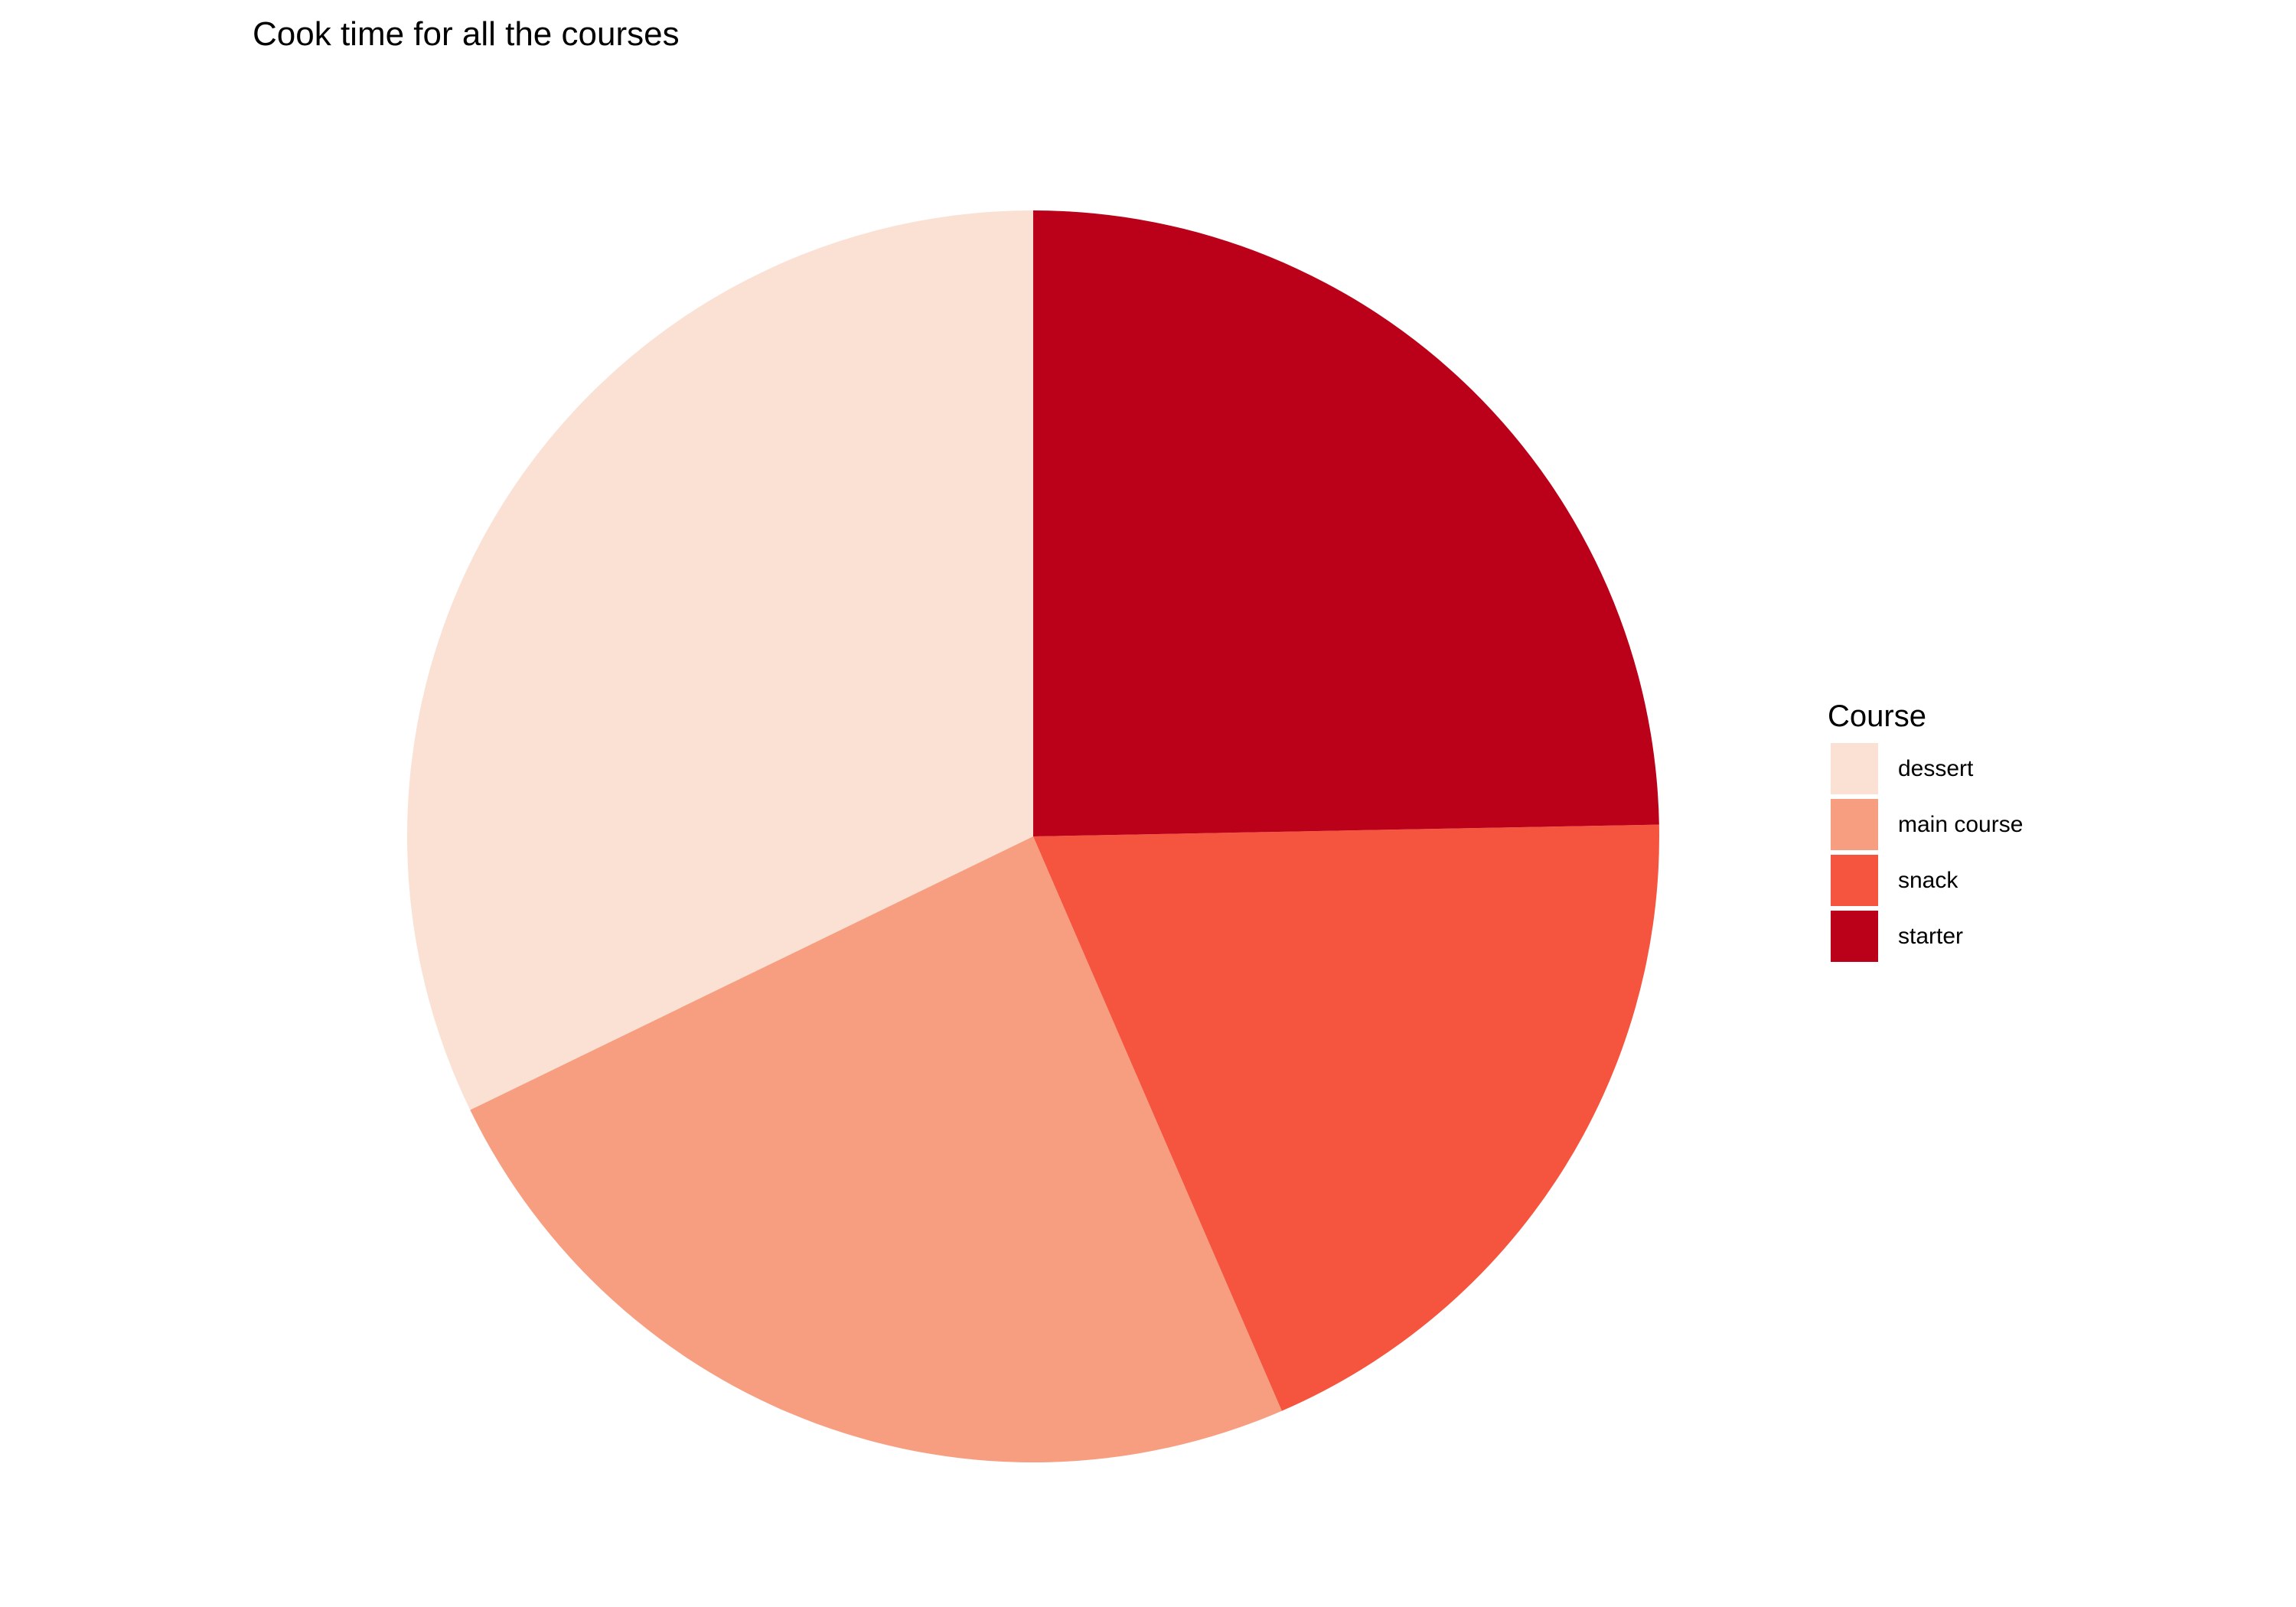 Image resolution: width=2296 pixels, height=1607 pixels. What do you see at coordinates (1931, 936) in the screenshot?
I see `legend-label: starter` at bounding box center [1931, 936].